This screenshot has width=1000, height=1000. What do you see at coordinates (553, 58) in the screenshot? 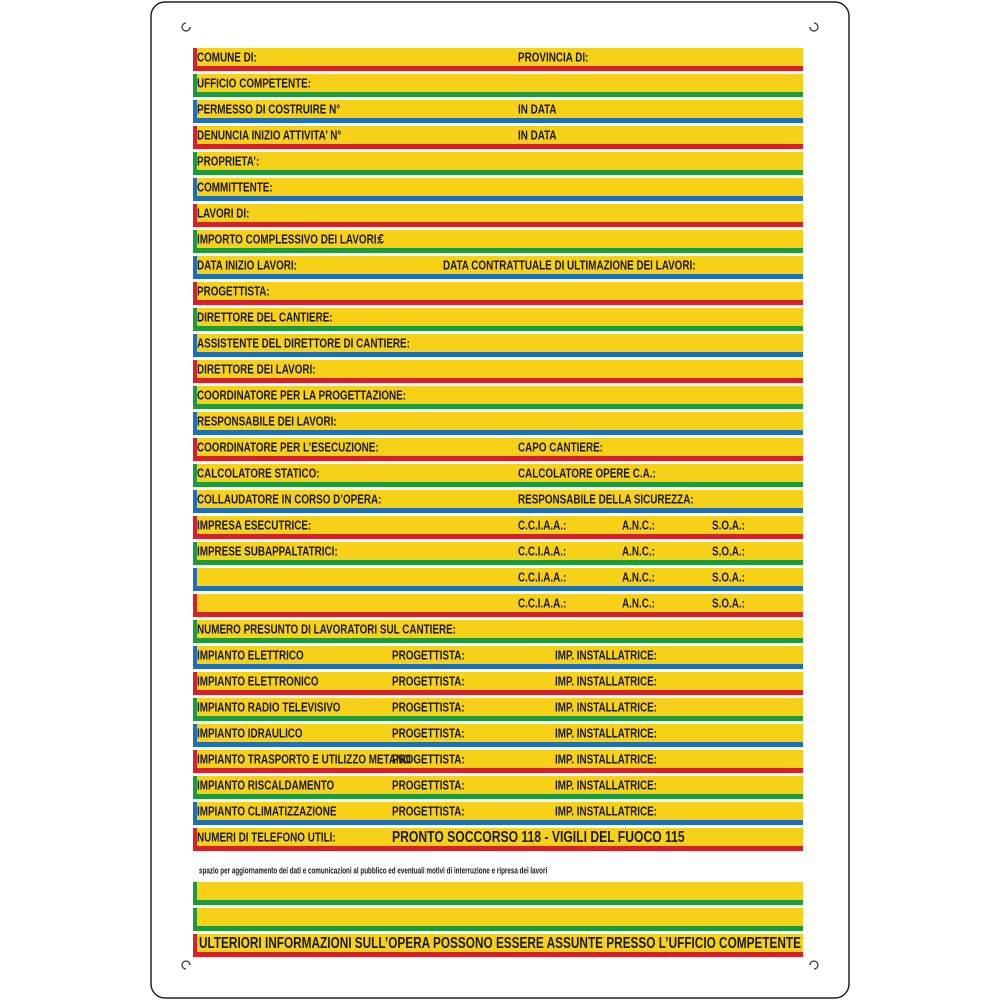
I see `field-label: PROVINCIA DI:` at bounding box center [553, 58].